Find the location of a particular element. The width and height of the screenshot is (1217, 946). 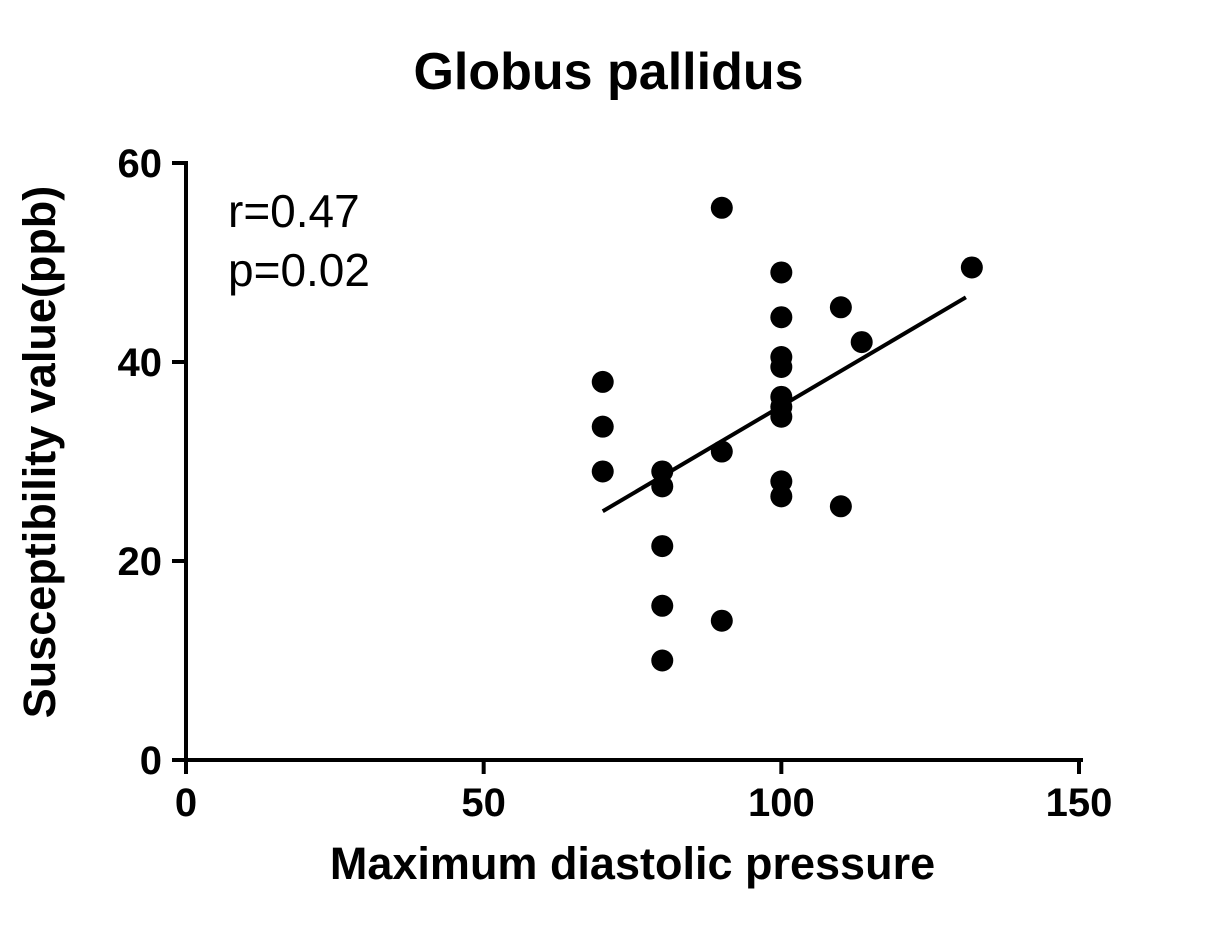

chart-title: Globus pallidus is located at coordinates (608, 72).